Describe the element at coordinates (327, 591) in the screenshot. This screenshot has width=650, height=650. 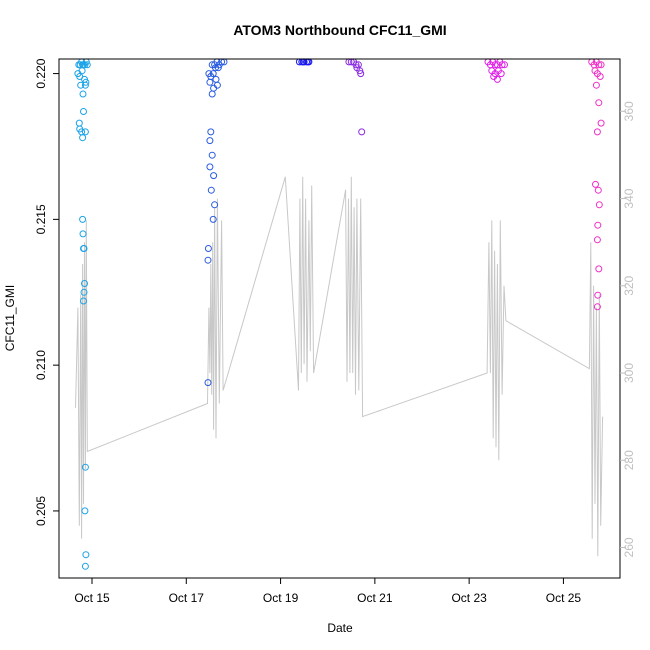
I see `x-axis: Oct 15 Oct 17 Oct 19 Oct 21 Oct 23 Oct 25` at that location.